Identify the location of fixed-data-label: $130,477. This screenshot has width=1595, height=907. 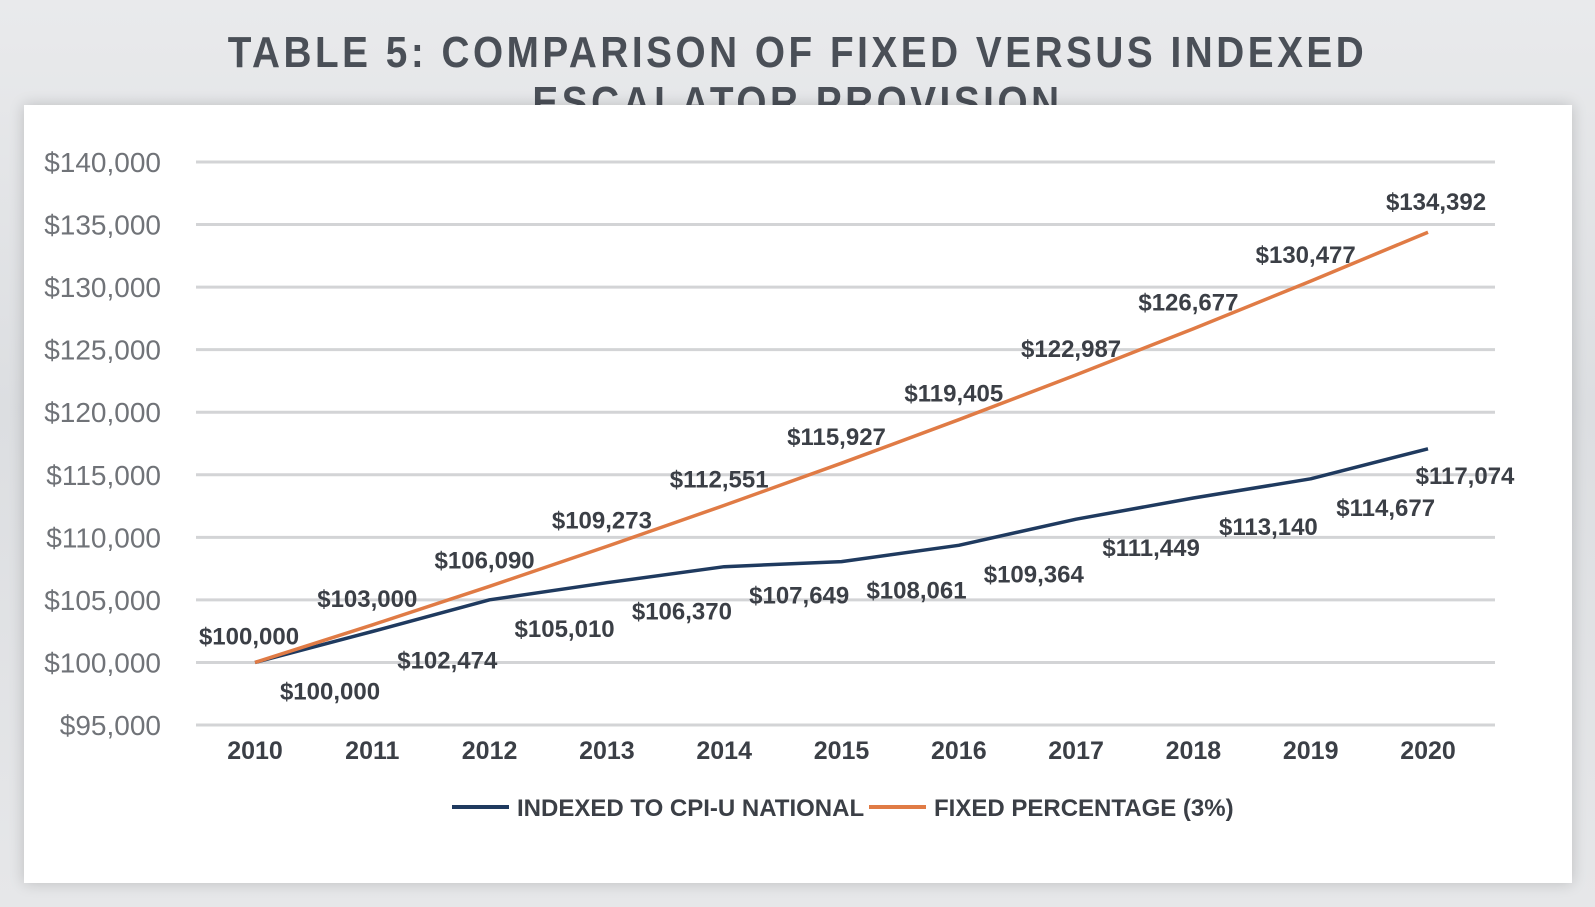
(1306, 255).